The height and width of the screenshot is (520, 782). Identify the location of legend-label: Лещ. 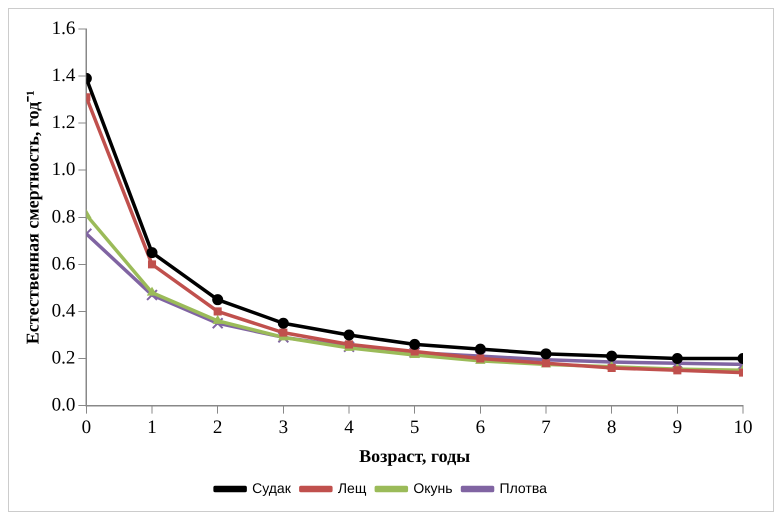
(352, 488).